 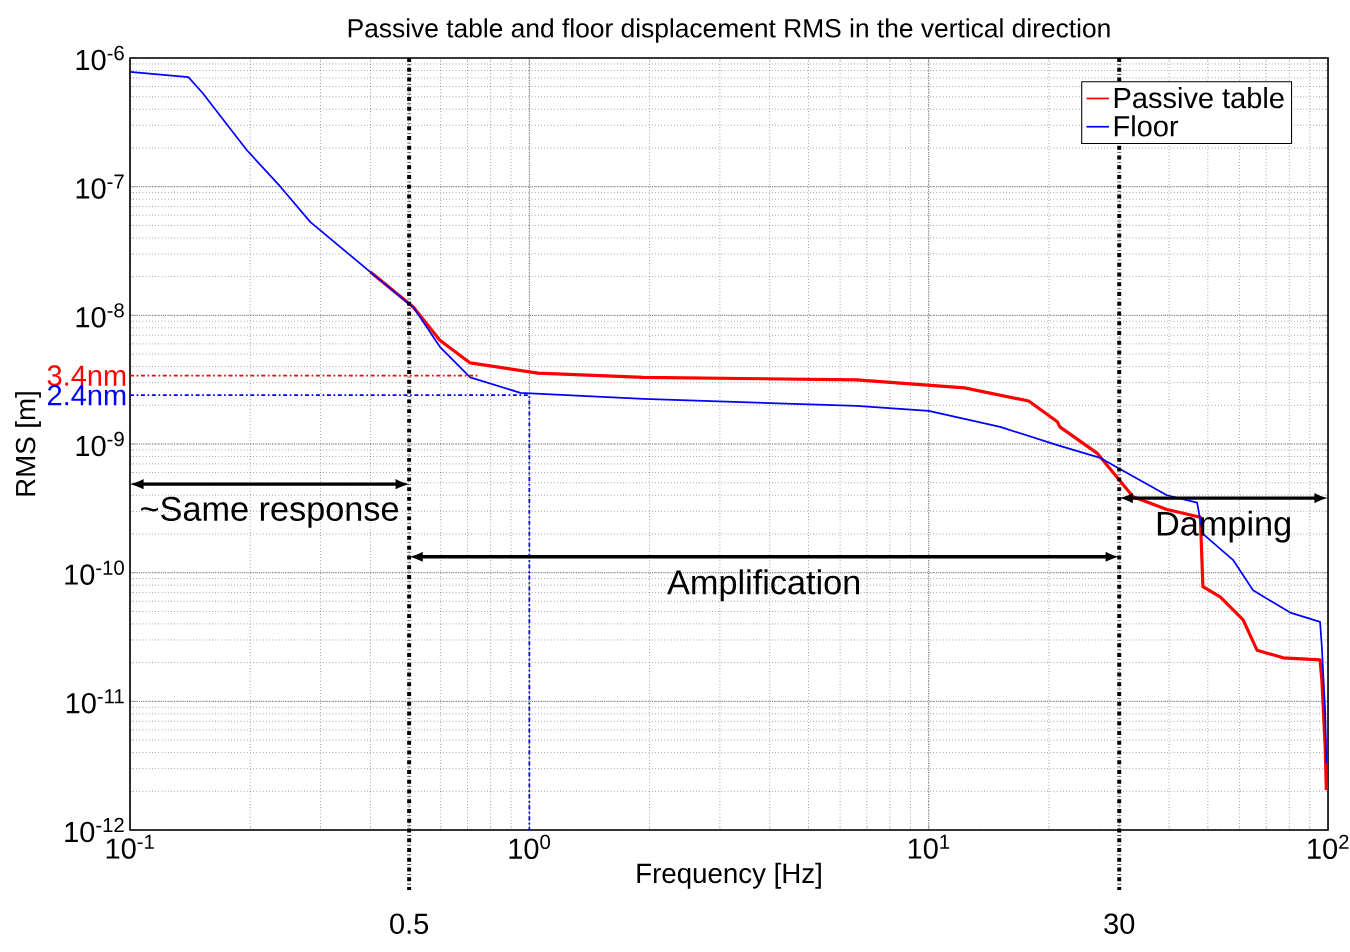 I want to click on x-axis-title: Frequency [Hz], so click(x=729, y=875).